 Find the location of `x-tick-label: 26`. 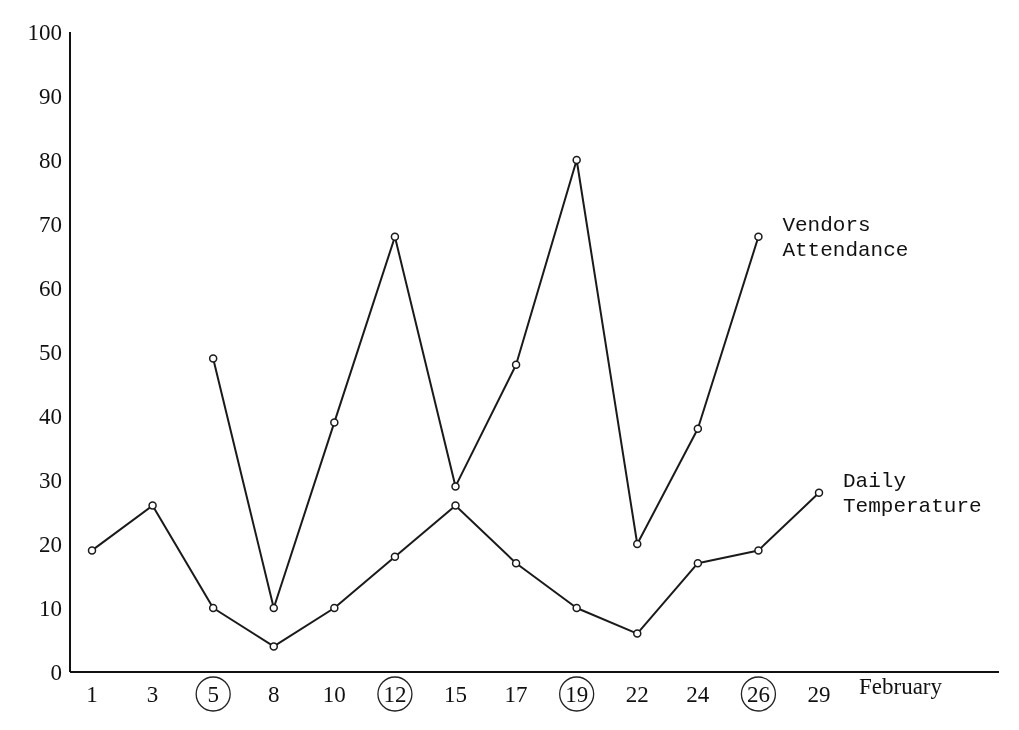

x-tick-label: 26 is located at coordinates (758, 694).